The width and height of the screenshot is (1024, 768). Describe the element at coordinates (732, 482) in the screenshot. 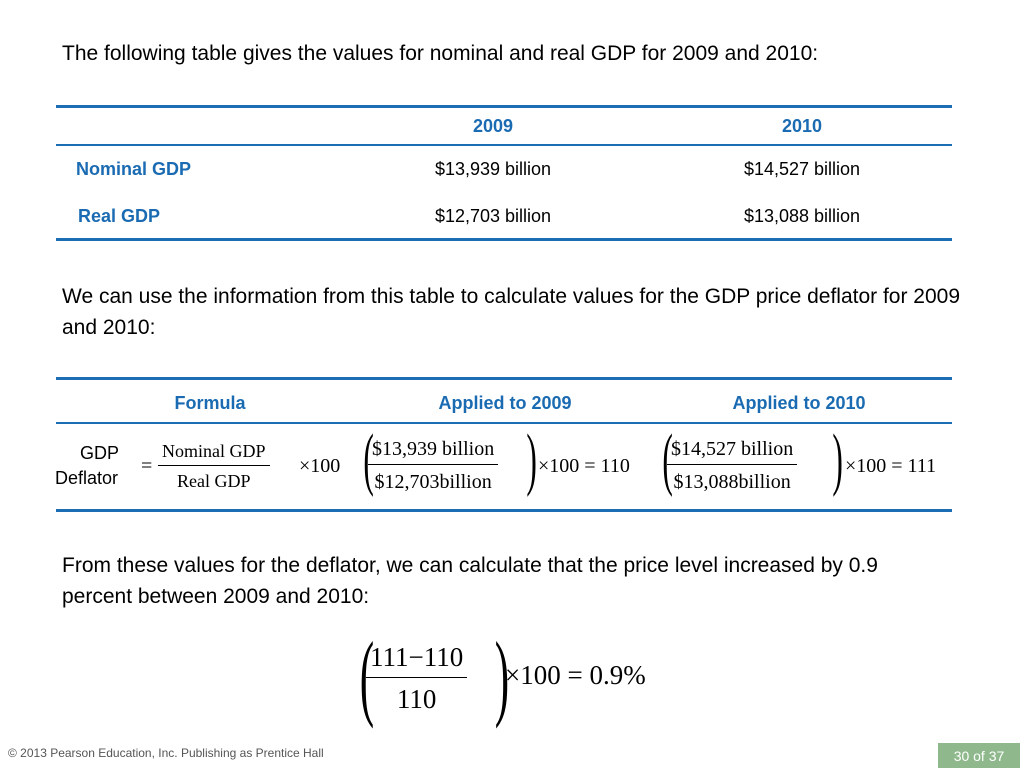

I see `applied-2010-denominator: $13,088billion` at that location.